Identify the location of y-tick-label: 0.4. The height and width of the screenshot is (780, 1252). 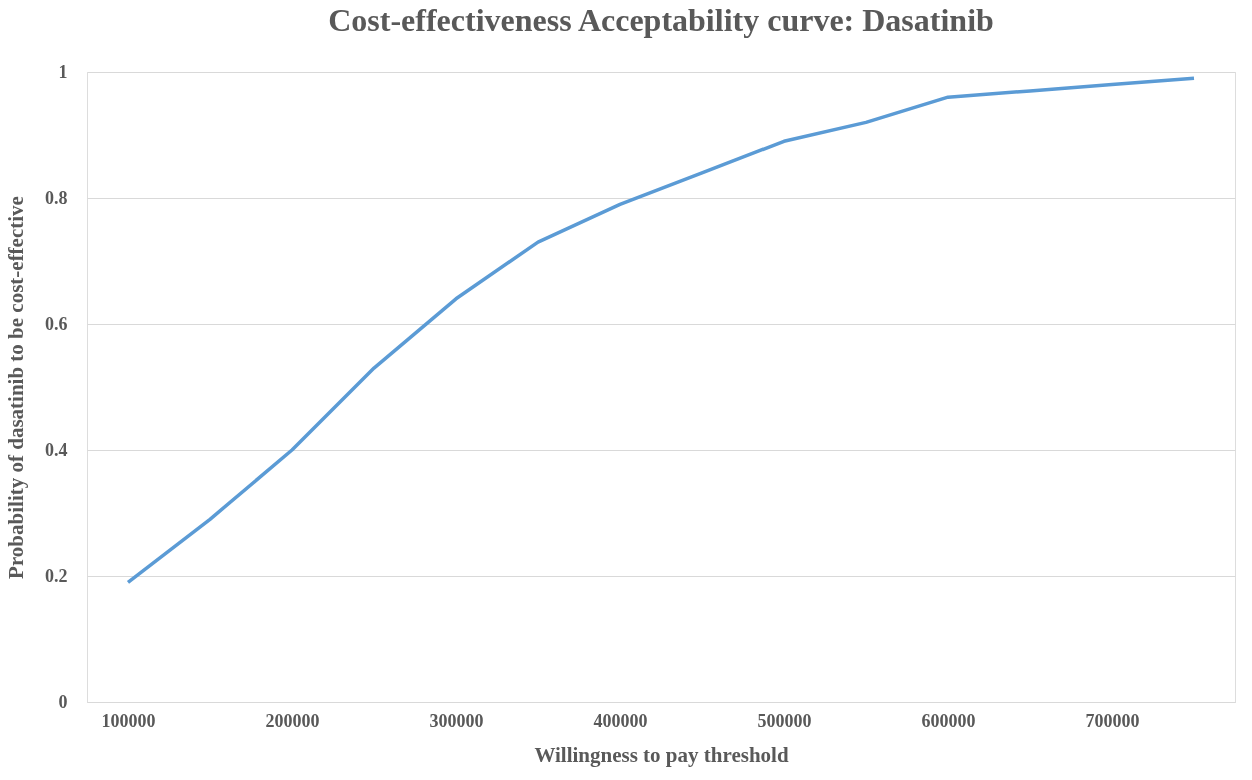
(56, 449).